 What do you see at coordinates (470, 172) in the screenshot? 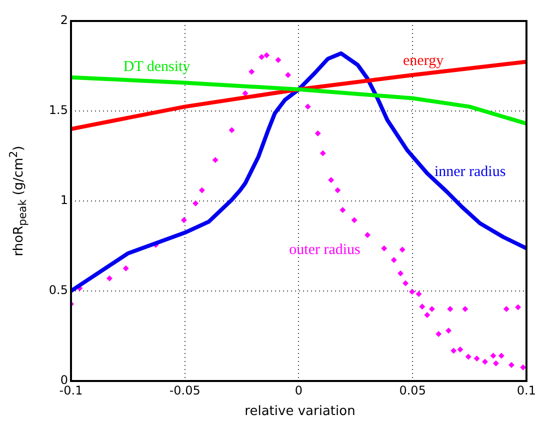
I see `series-label: inner radius` at bounding box center [470, 172].